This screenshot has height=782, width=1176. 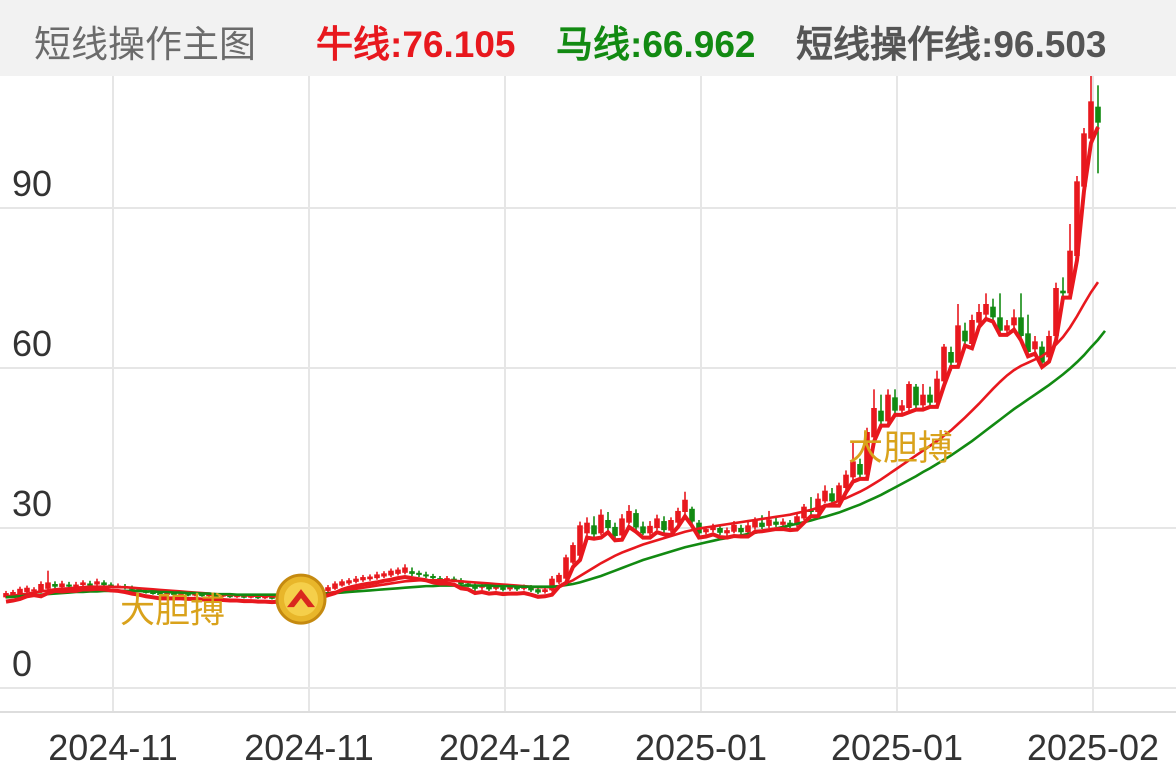 I want to click on chart-header: 短线操作主图 牛线:76.105 马线:66.962 短线操作线:96.503, so click(x=588, y=38).